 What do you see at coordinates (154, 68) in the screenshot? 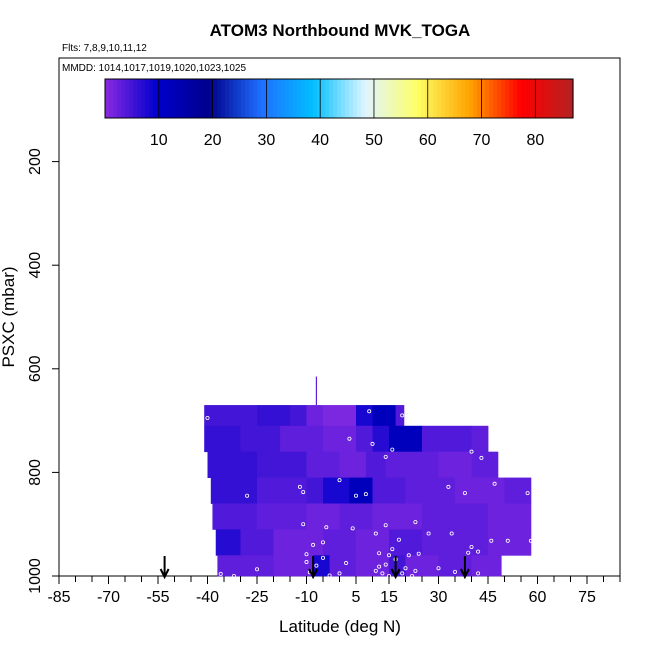
I see `dates-note: MMDD: 1014,1017,1019,1020,1023,1025` at bounding box center [154, 68].